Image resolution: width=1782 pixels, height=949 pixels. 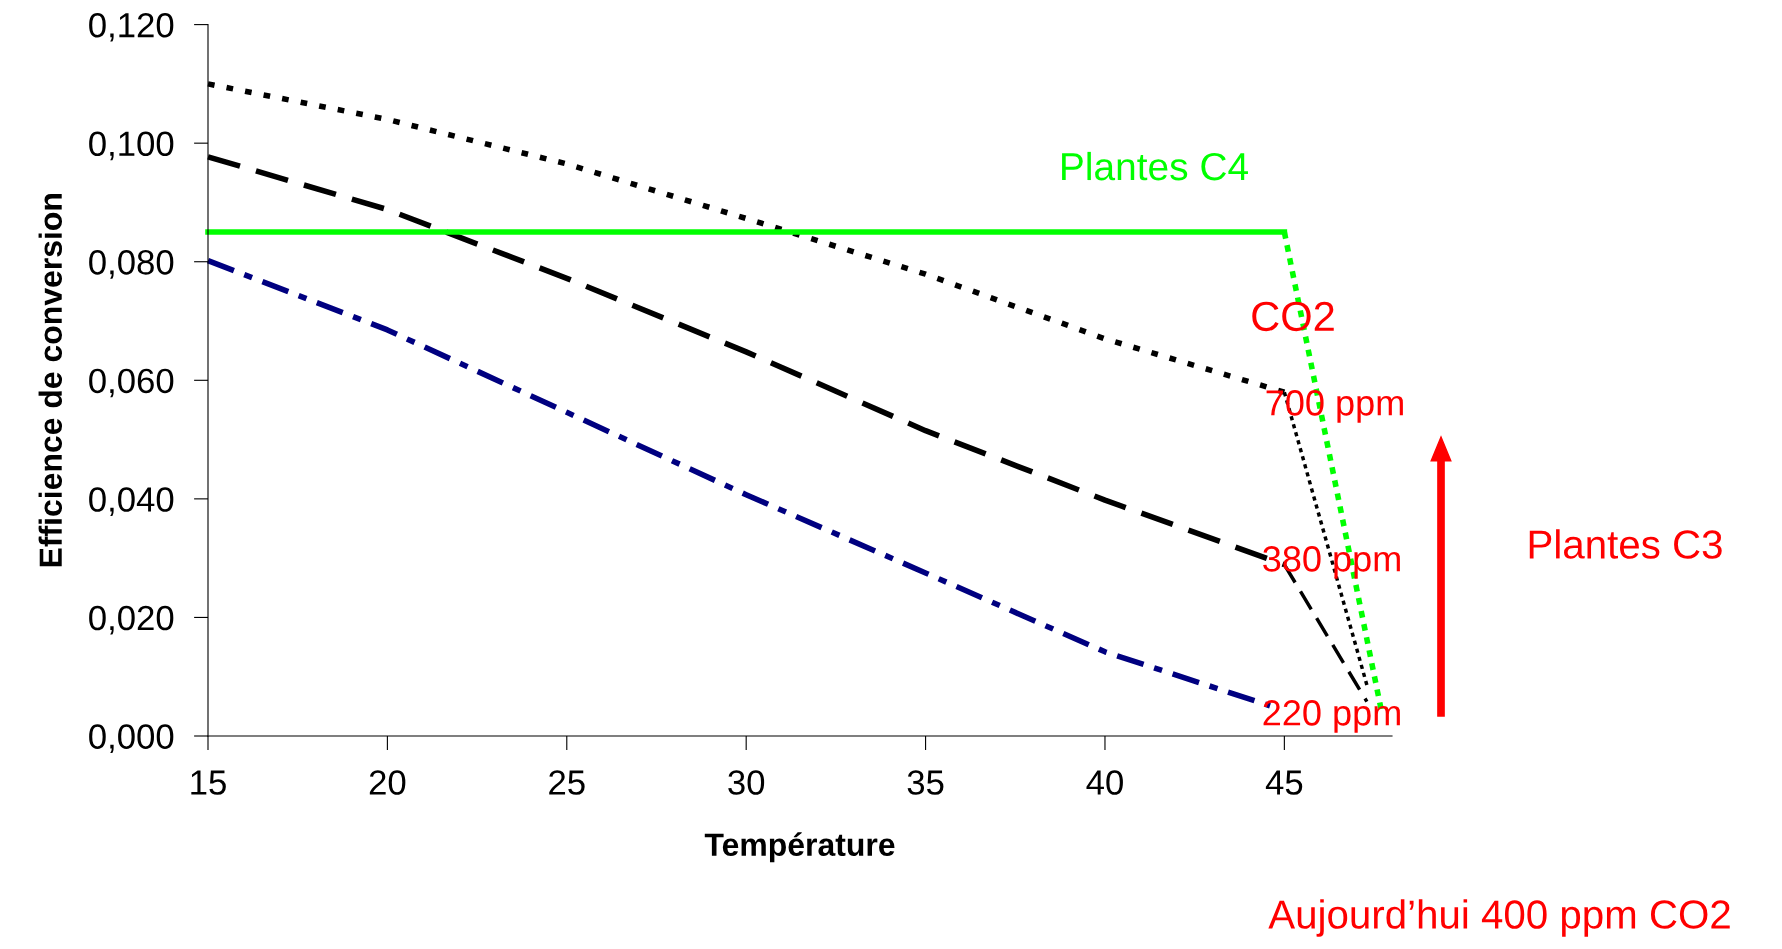 I want to click on text: Plantes C3, so click(x=1625, y=544).